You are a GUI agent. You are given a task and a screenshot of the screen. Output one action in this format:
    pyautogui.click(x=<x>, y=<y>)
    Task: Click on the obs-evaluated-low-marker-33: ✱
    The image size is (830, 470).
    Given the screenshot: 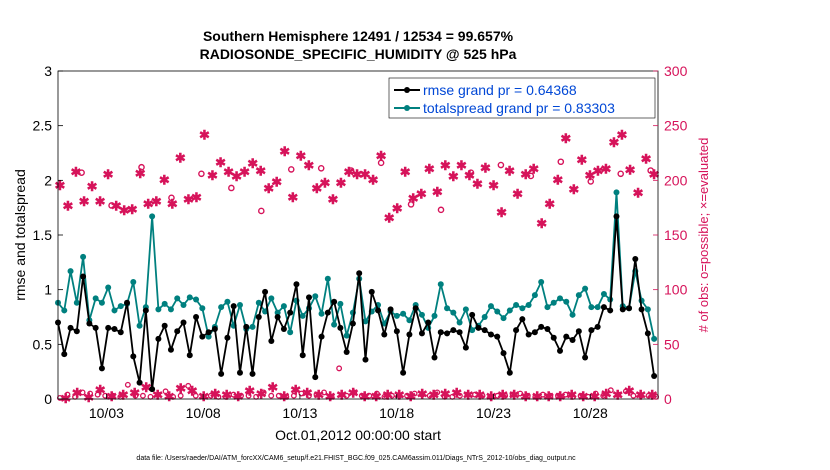 What is the action you would take?
    pyautogui.click(x=445, y=394)
    